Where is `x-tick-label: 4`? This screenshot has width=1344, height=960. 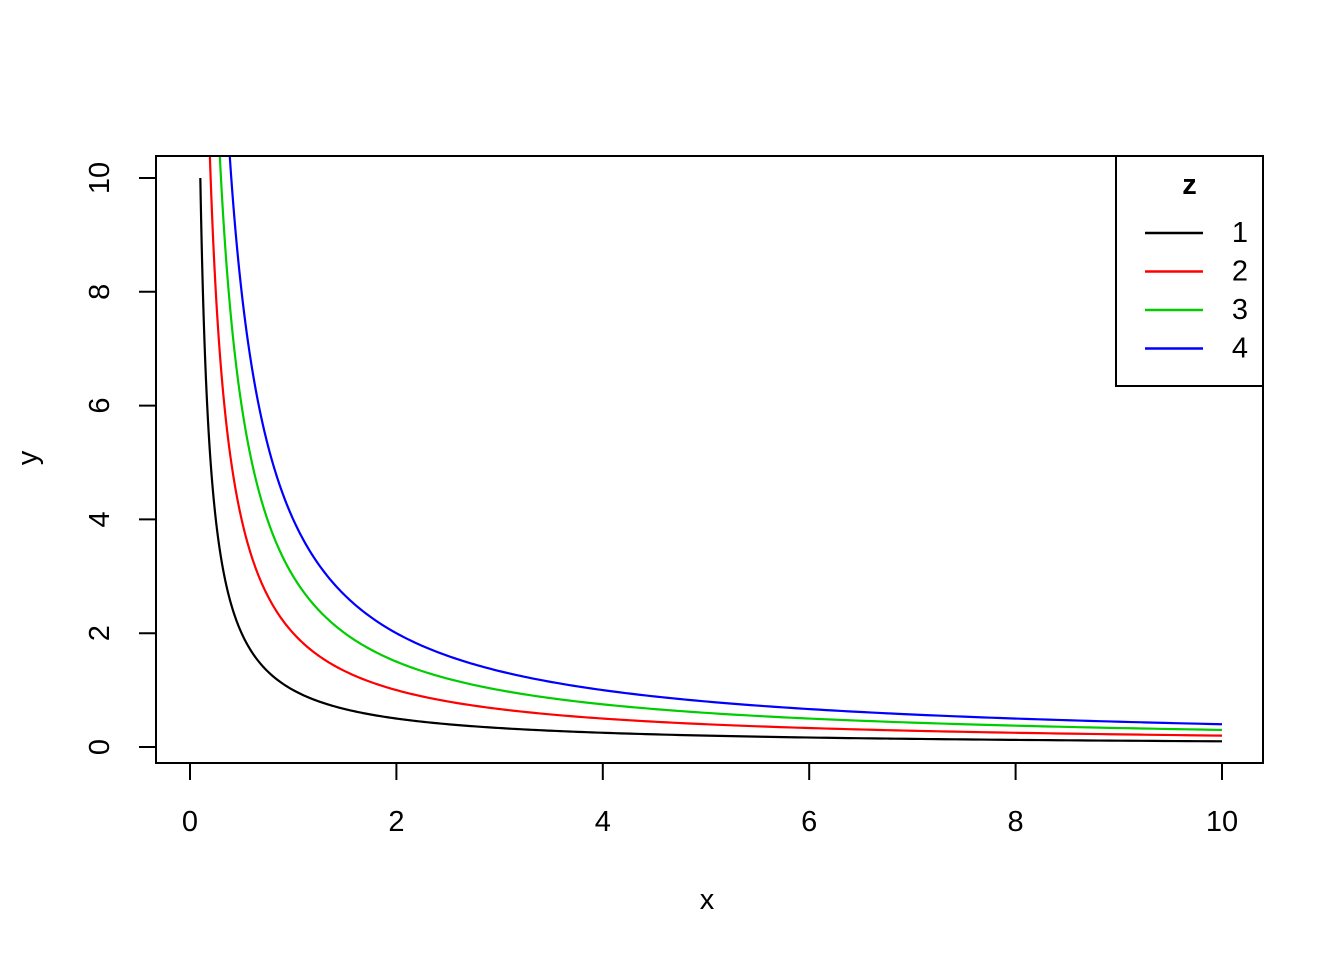 x-tick-label: 4 is located at coordinates (603, 822).